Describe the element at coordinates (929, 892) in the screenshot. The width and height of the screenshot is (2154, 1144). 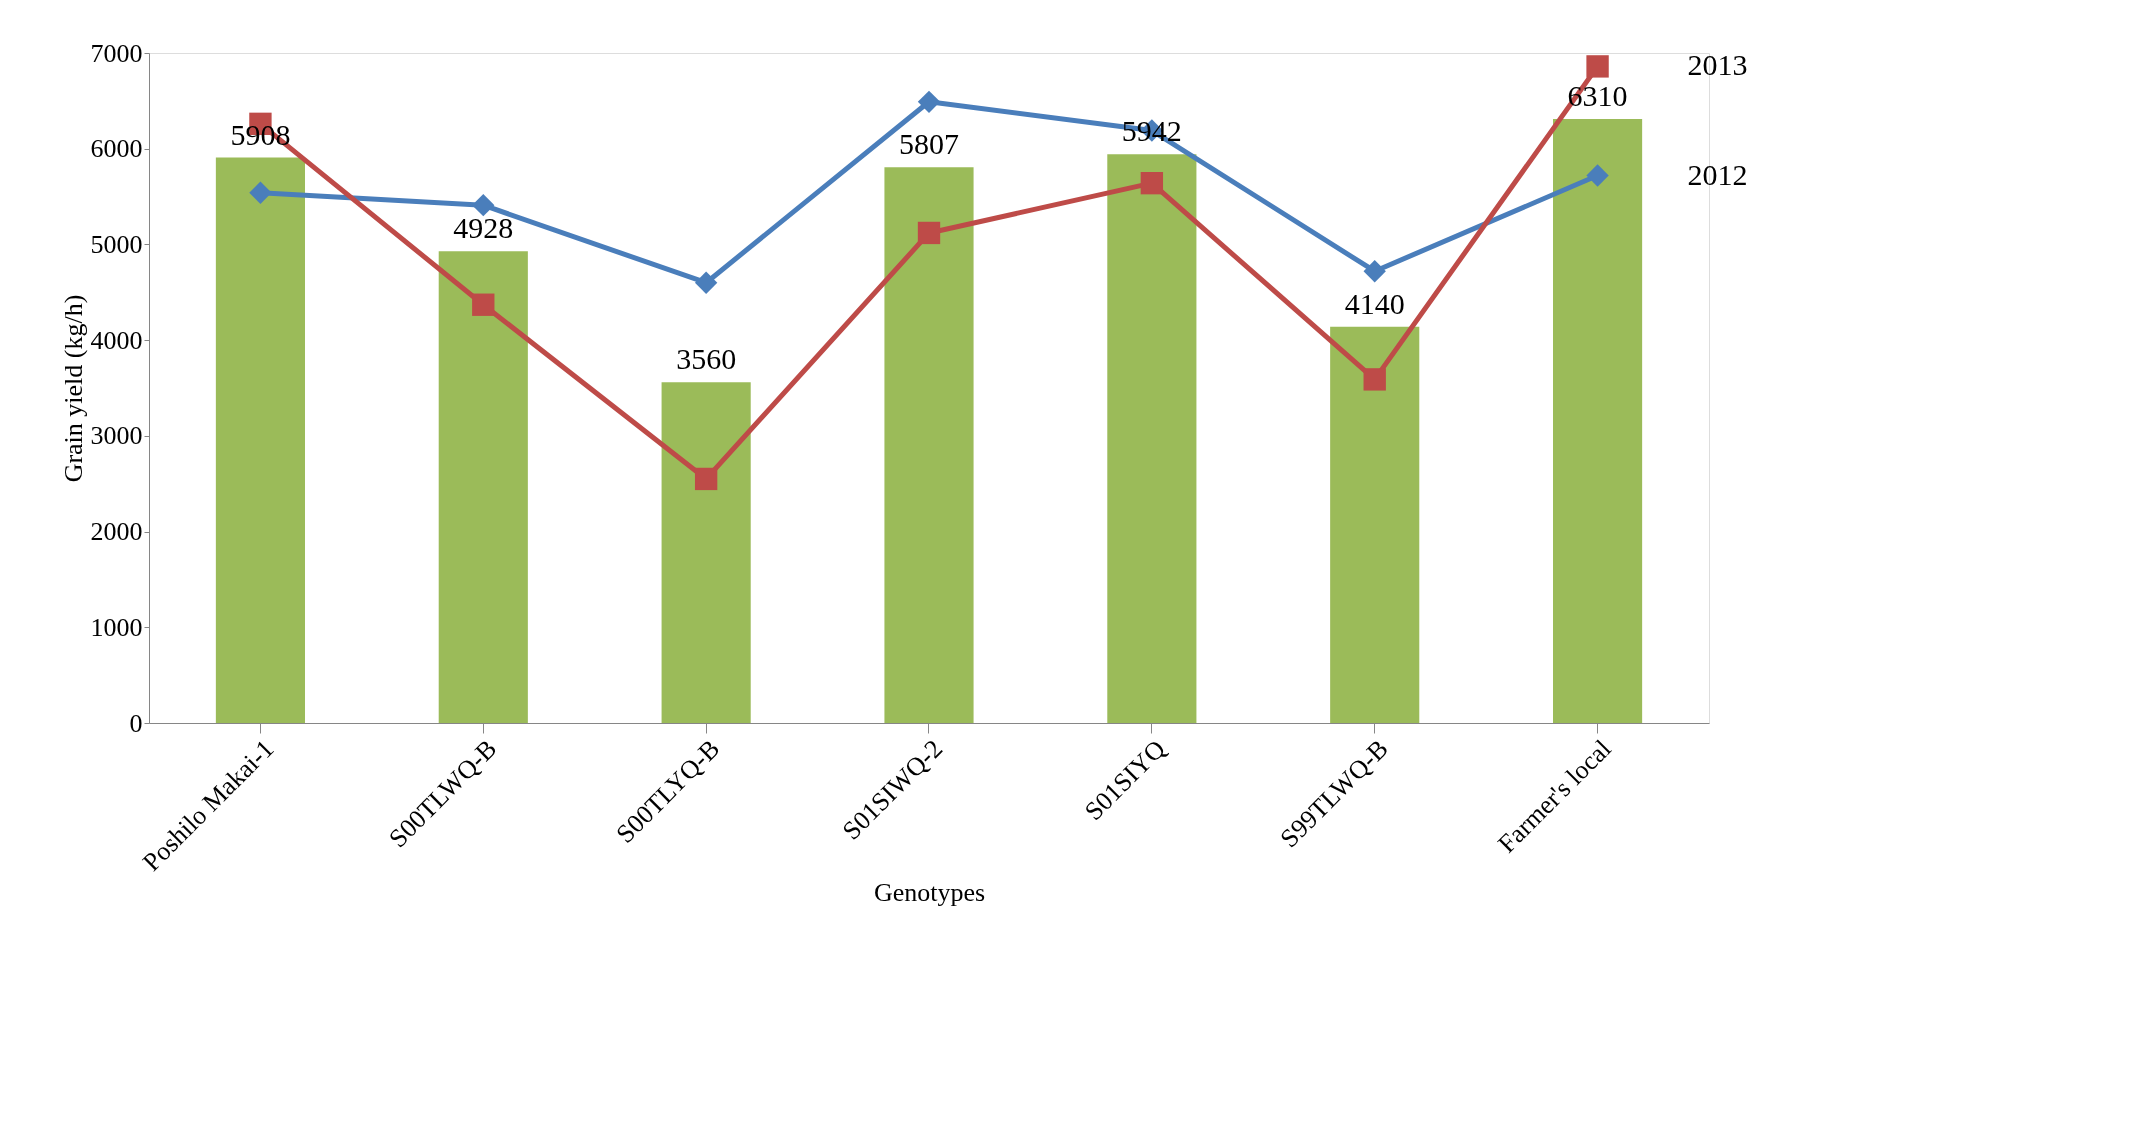
I see `x-axis-title: Genotypes` at that location.